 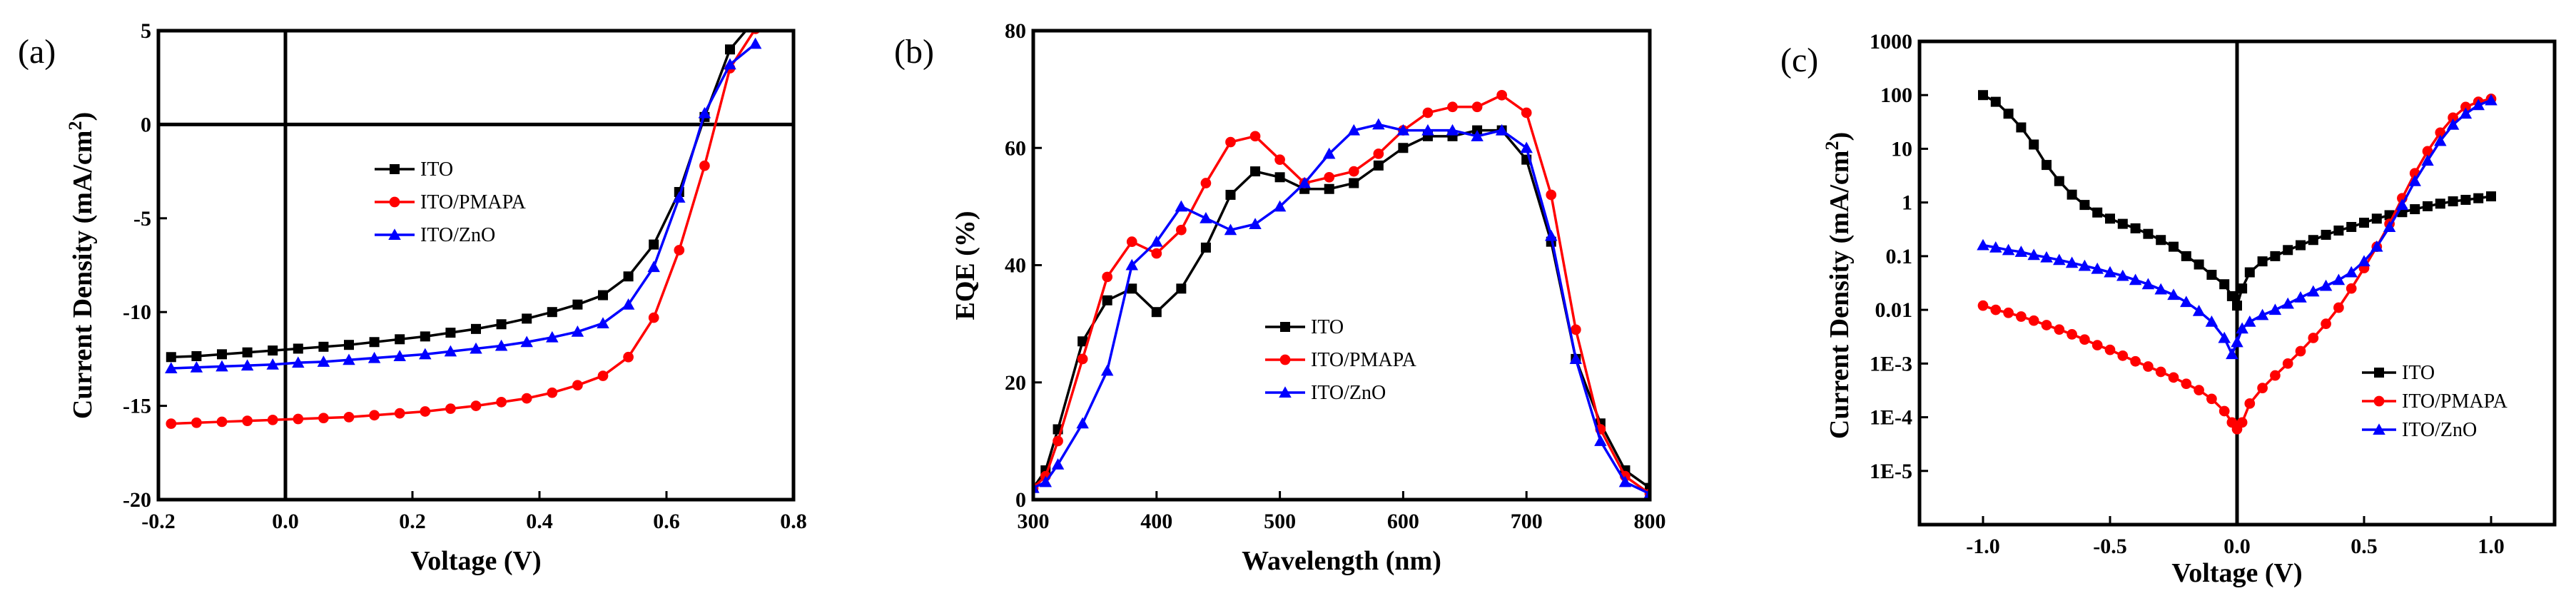 What do you see at coordinates (1015, 266) in the screenshot?
I see `y-tick-label: 40` at bounding box center [1015, 266].